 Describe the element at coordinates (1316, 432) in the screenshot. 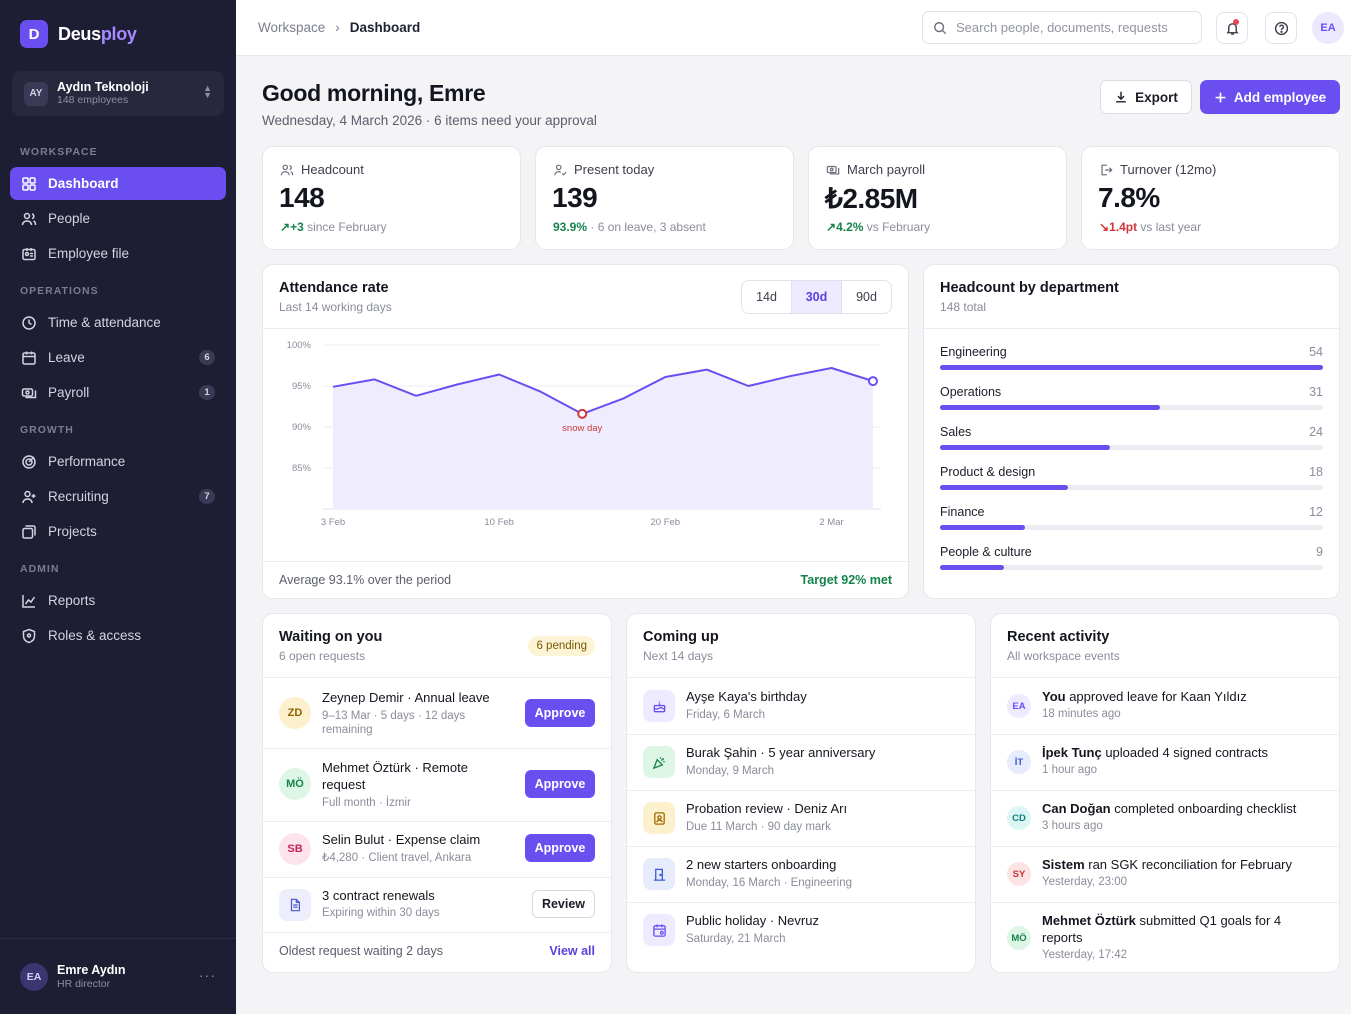

I see `department-count: 24` at that location.